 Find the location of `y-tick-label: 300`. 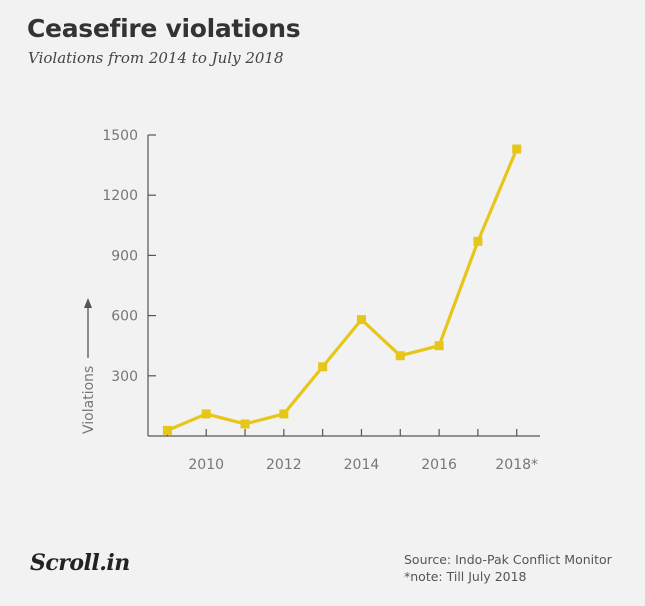

y-tick-label: 300 is located at coordinates (124, 377).